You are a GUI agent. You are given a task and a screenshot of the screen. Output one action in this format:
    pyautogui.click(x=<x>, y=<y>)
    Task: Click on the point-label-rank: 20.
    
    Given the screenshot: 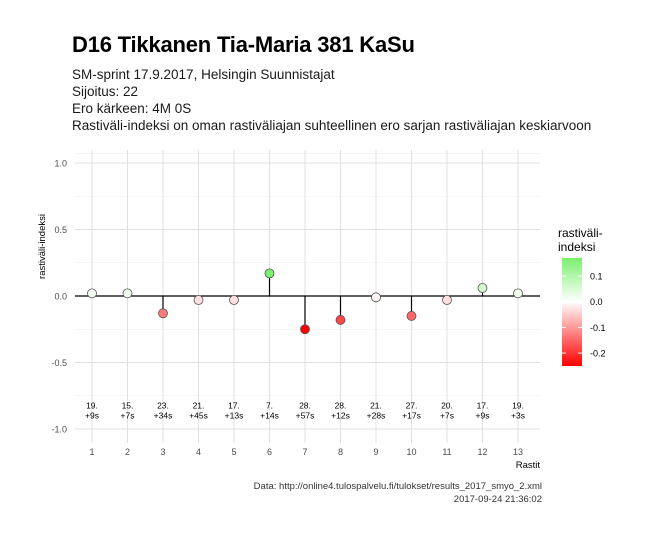 What is the action you would take?
    pyautogui.click(x=447, y=405)
    